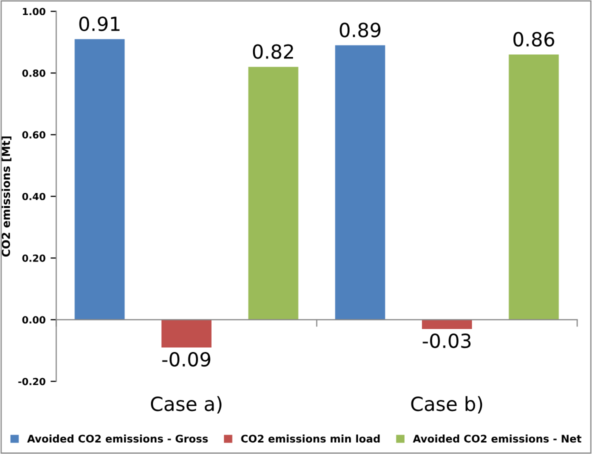 This screenshot has width=592, height=454. What do you see at coordinates (32, 382) in the screenshot?
I see `y-tick-label: -0.20` at bounding box center [32, 382].